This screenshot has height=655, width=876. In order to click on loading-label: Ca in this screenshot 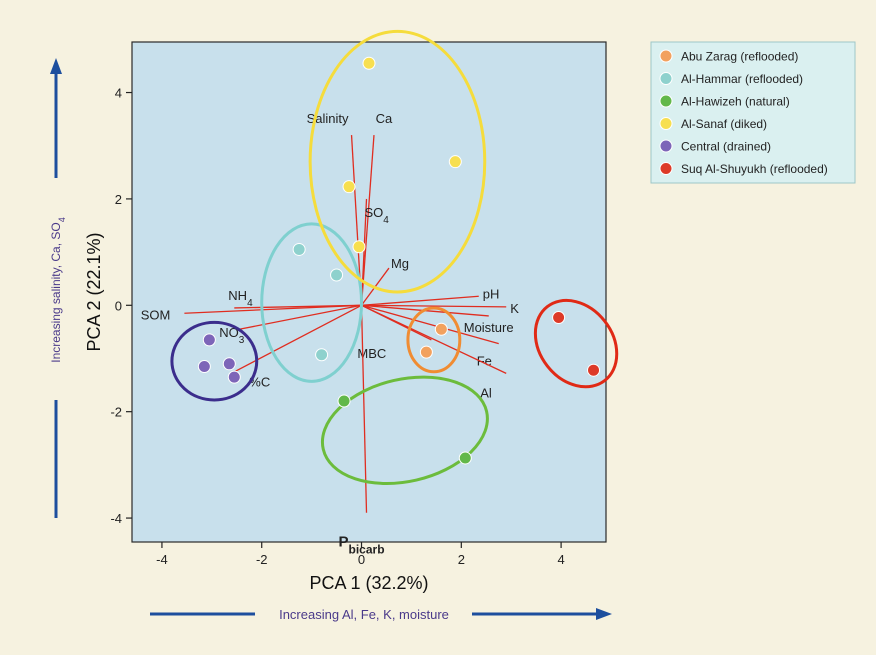, I will do `click(384, 118)`.